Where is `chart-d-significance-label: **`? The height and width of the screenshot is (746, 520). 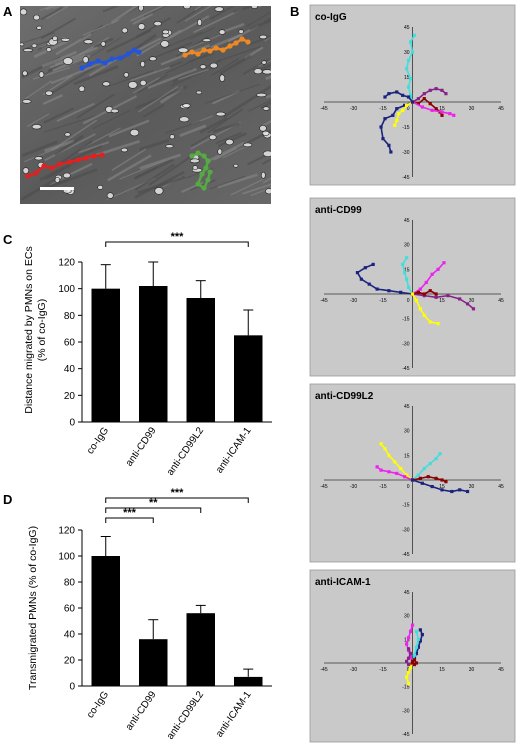
chart-d-significance-label: ** is located at coordinates (153, 503).